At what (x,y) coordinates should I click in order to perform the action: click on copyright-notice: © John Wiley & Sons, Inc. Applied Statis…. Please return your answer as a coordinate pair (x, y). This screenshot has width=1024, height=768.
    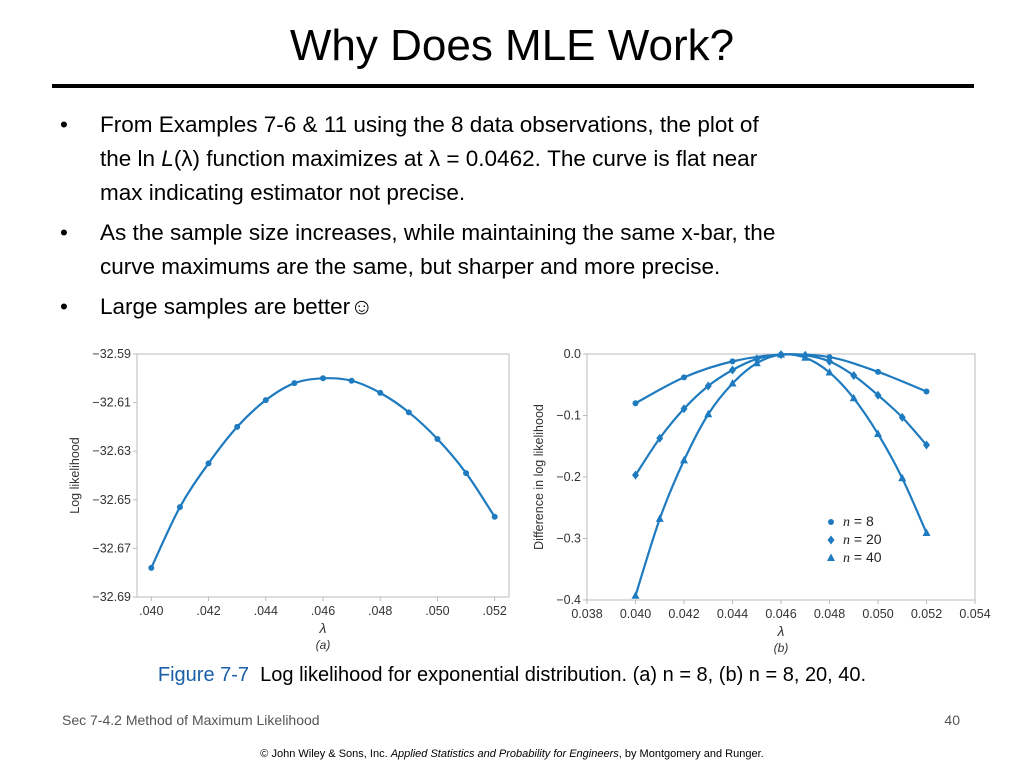
    Looking at the image, I should click on (512, 754).